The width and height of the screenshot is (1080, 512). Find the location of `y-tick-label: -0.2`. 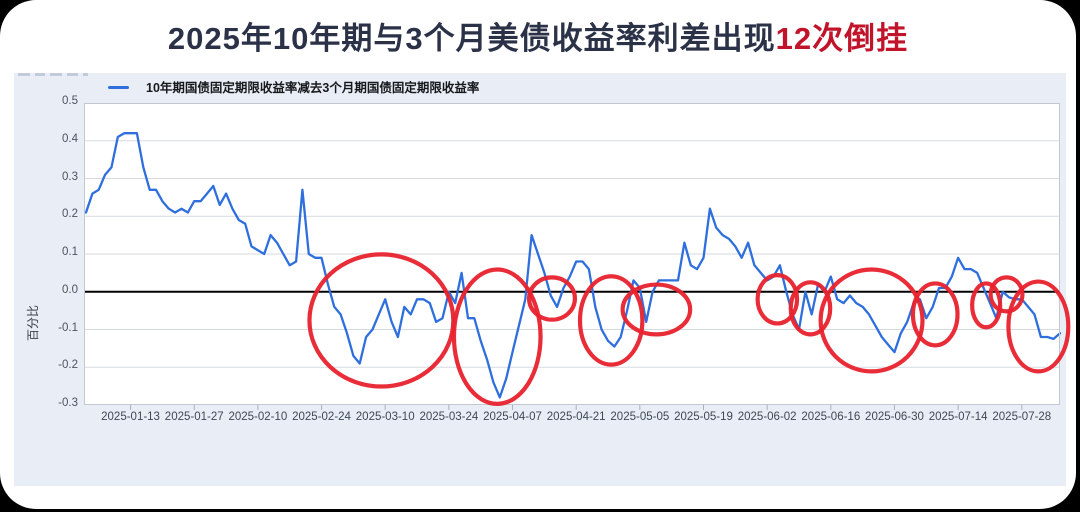

y-tick-label: -0.2 is located at coordinates (68, 365).